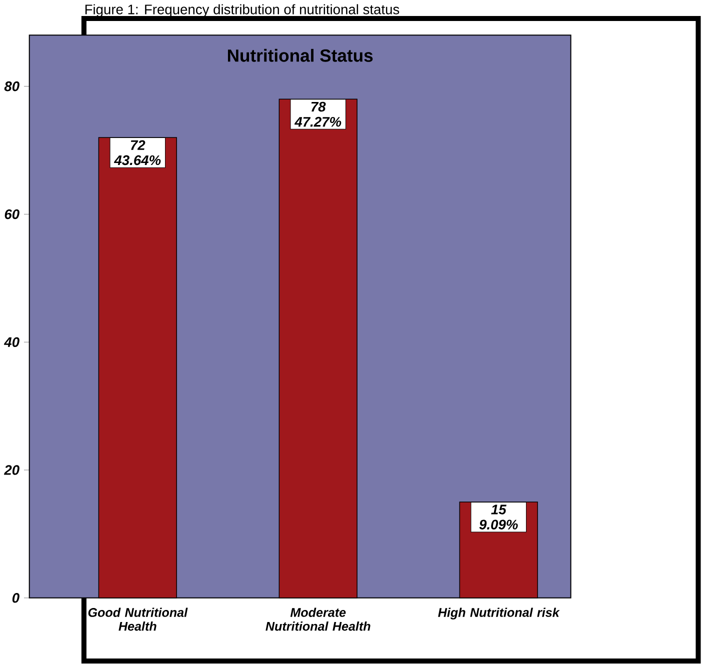  Describe the element at coordinates (138, 619) in the screenshot. I see `x-tick-label: Good Nutritional Health` at that location.